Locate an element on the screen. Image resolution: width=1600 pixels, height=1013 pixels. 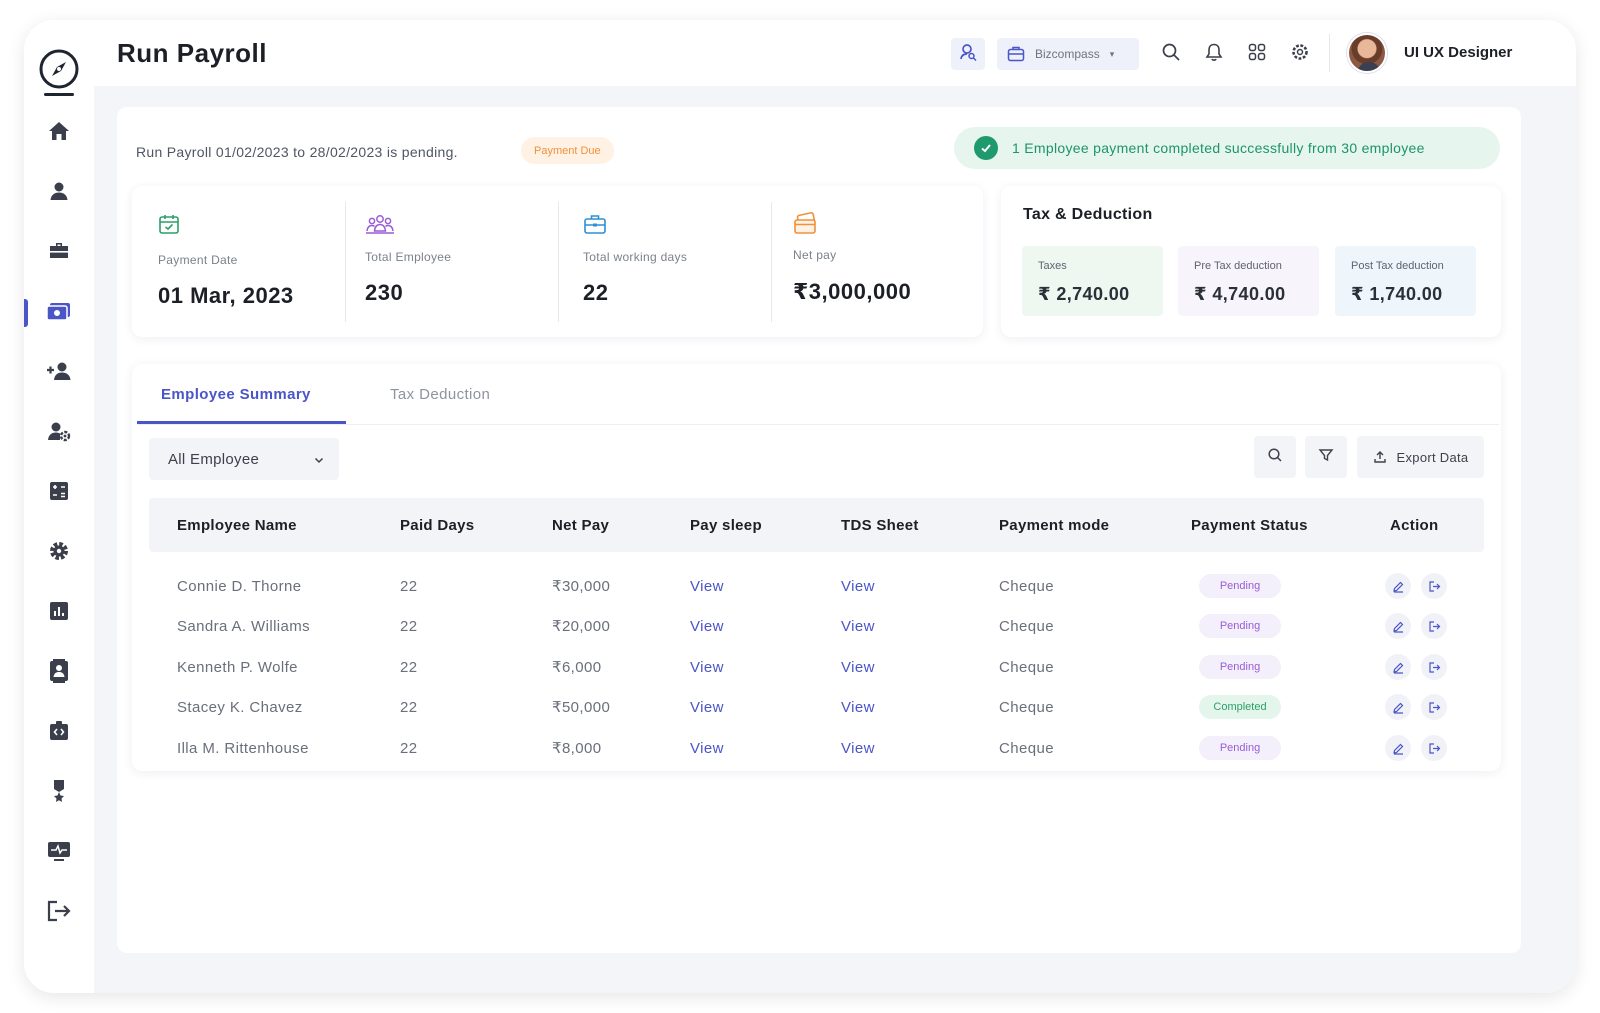
export-data-button: Export Data is located at coordinates (1420, 457).